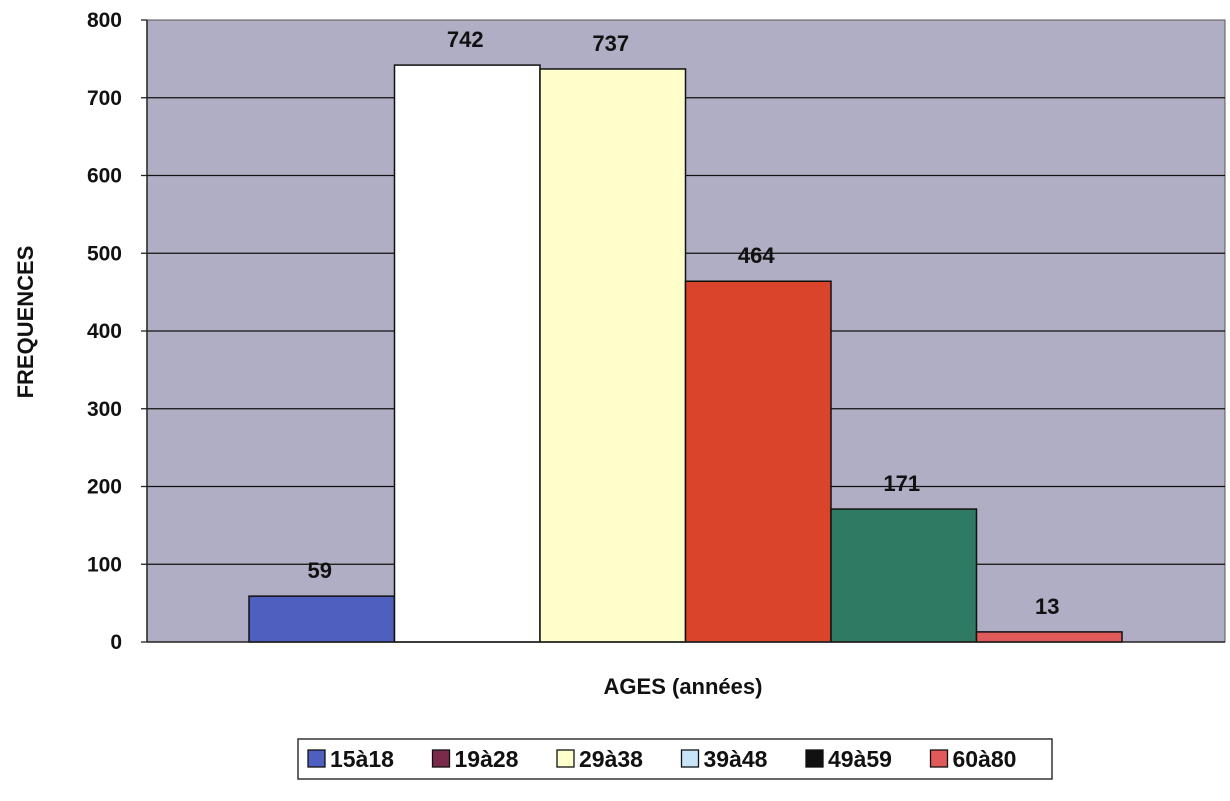 The width and height of the screenshot is (1230, 801). What do you see at coordinates (104, 331) in the screenshot?
I see `y-tick-label: 400` at bounding box center [104, 331].